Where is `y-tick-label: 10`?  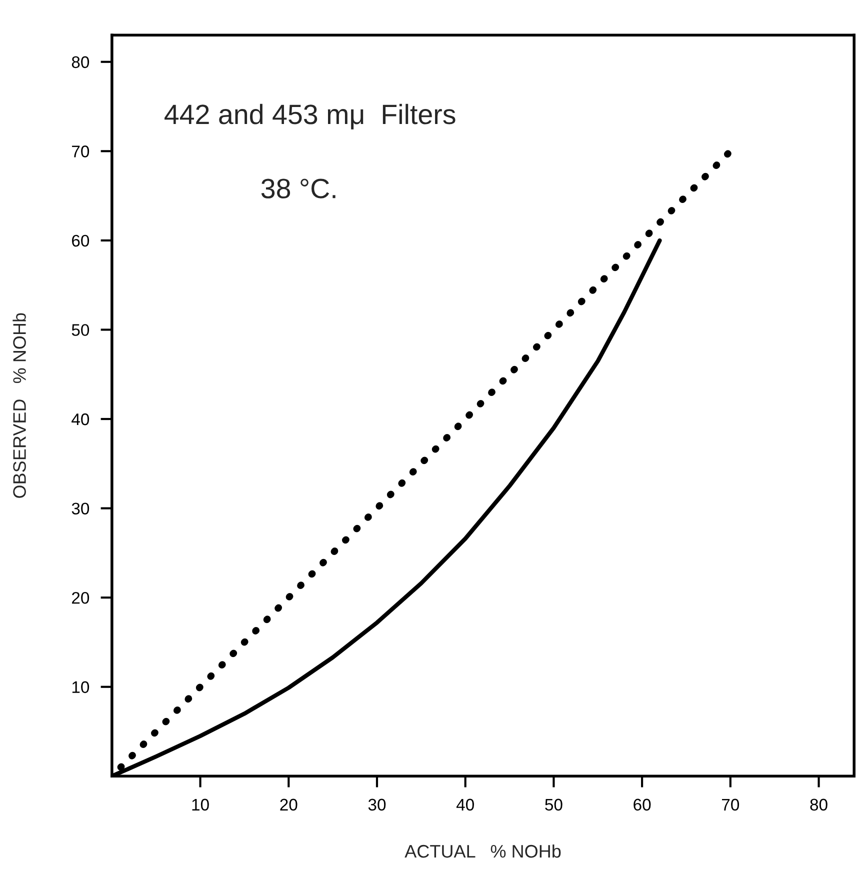 y-tick-label: 10 is located at coordinates (81, 687).